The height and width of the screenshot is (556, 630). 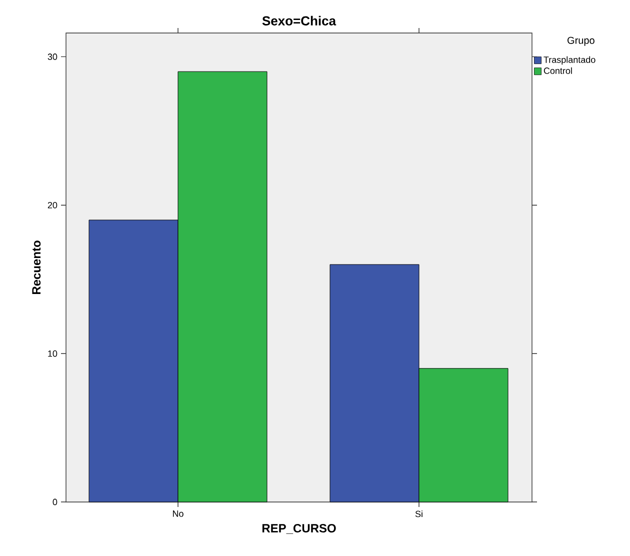 What do you see at coordinates (53, 57) in the screenshot?
I see `y-tick-label: 30` at bounding box center [53, 57].